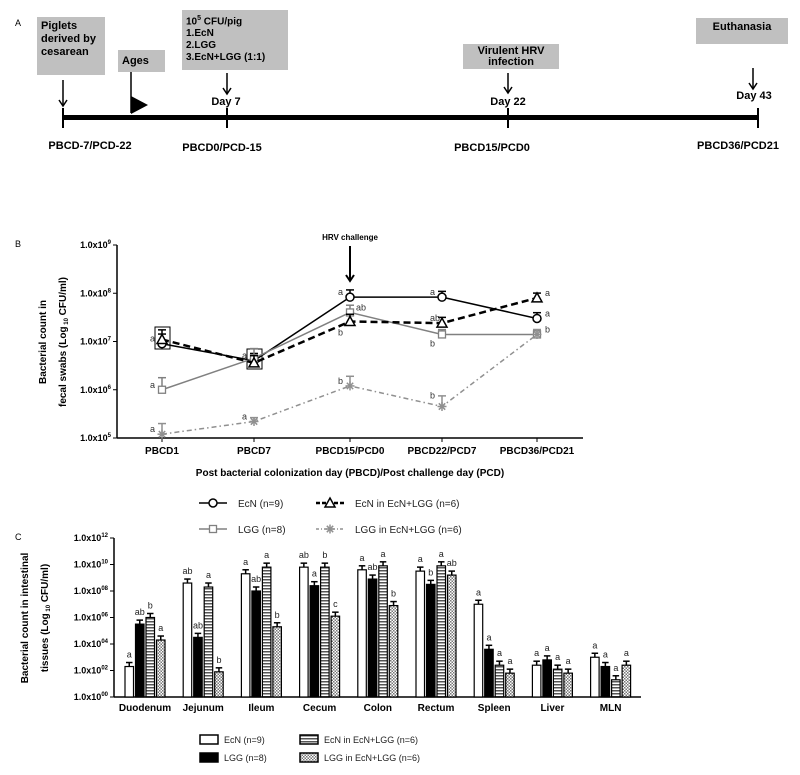 The width and height of the screenshot is (800, 775). Describe the element at coordinates (511, 56) in the screenshot. I see `hrv-box: Virulent HRV infection` at that location.